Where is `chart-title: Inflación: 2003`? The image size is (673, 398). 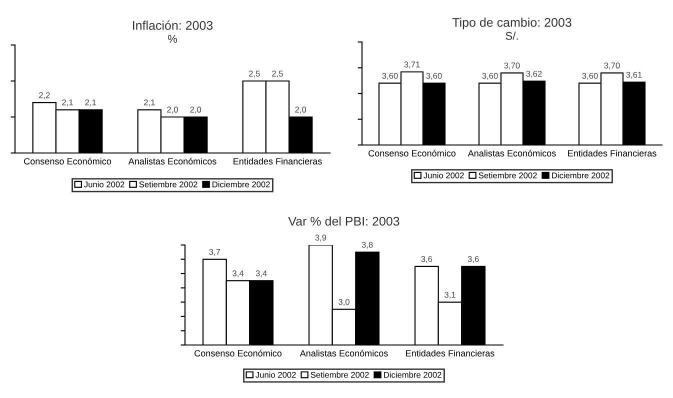 chart-title: Inflación: 2003 is located at coordinates (173, 25).